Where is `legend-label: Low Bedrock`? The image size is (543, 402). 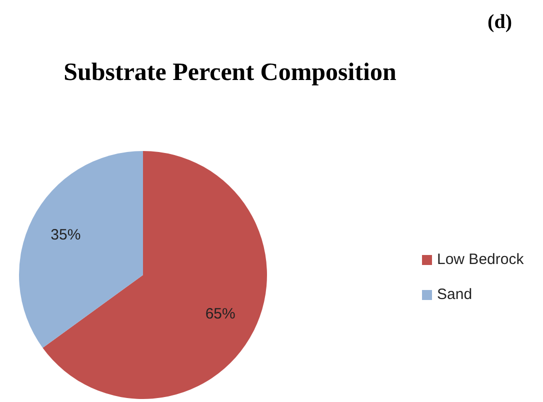 legend-label: Low Bedrock is located at coordinates (480, 259).